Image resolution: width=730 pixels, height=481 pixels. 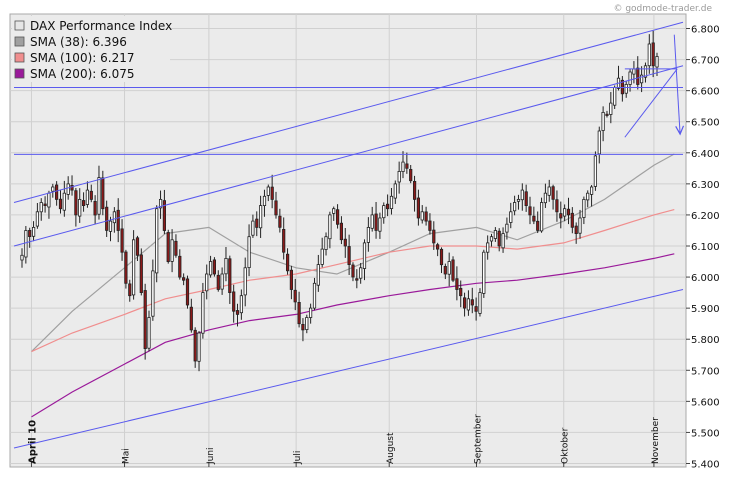 What do you see at coordinates (211, 456) in the screenshot?
I see `x-tick-label: Juni` at bounding box center [211, 456].